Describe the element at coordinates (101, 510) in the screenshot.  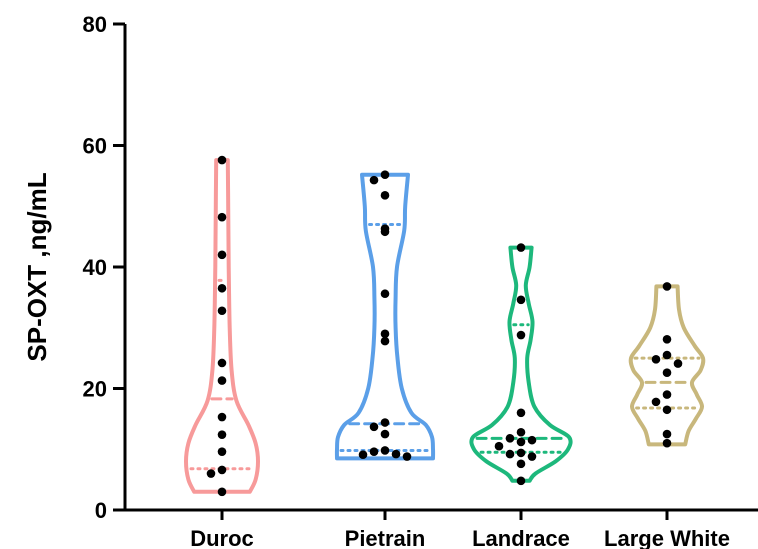
I see `y-tick-label: 0` at that location.